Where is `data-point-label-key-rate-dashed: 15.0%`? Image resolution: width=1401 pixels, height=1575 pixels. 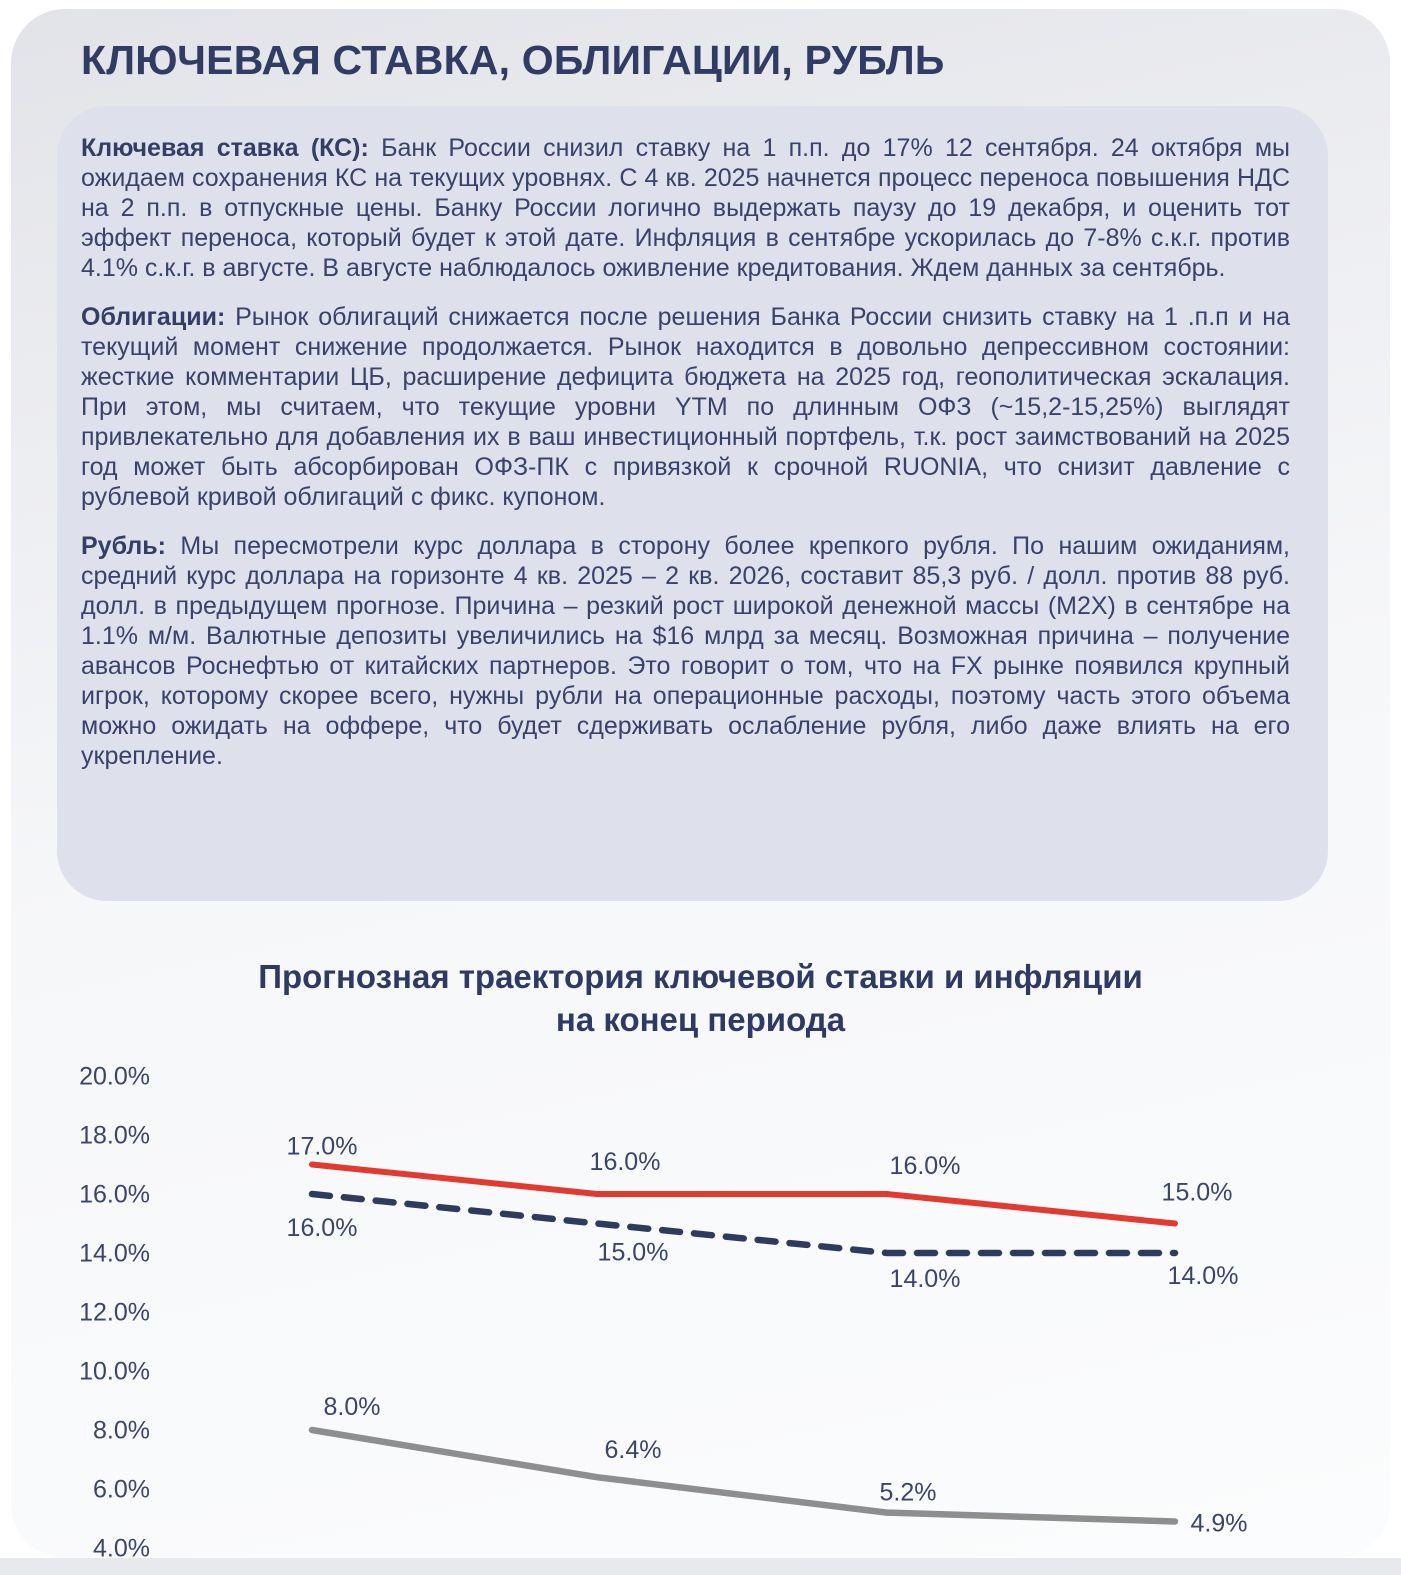
data-point-label-key-rate-dashed: 15.0% is located at coordinates (633, 1253).